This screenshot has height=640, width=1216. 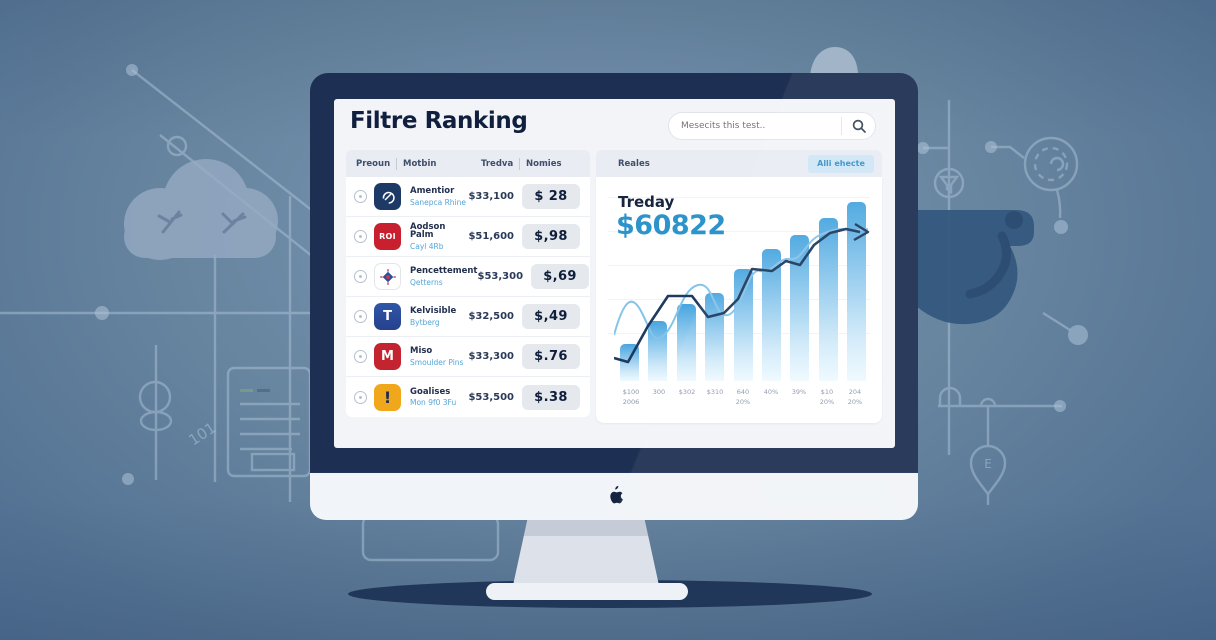 I want to click on price-badge: $,69, so click(x=560, y=276).